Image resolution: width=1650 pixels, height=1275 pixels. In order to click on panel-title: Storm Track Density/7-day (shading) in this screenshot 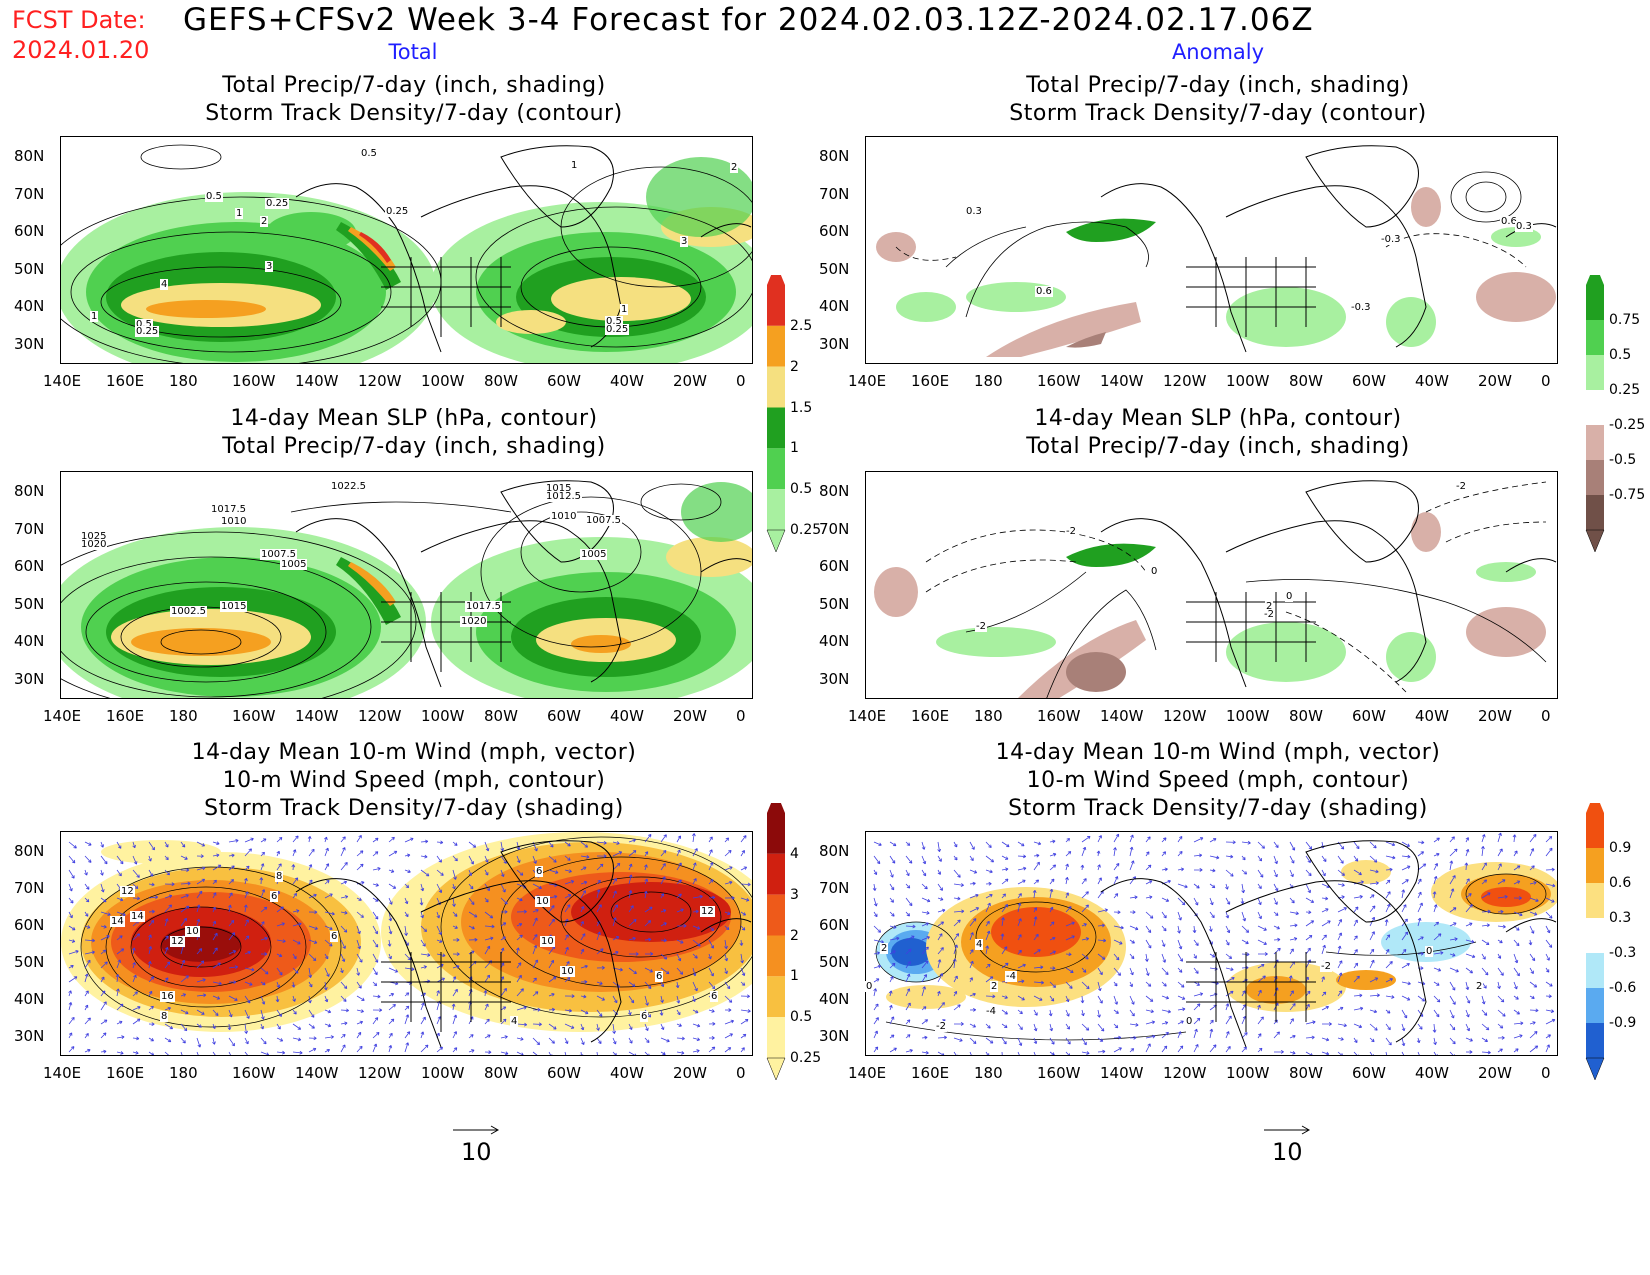, I will do `click(414, 808)`.